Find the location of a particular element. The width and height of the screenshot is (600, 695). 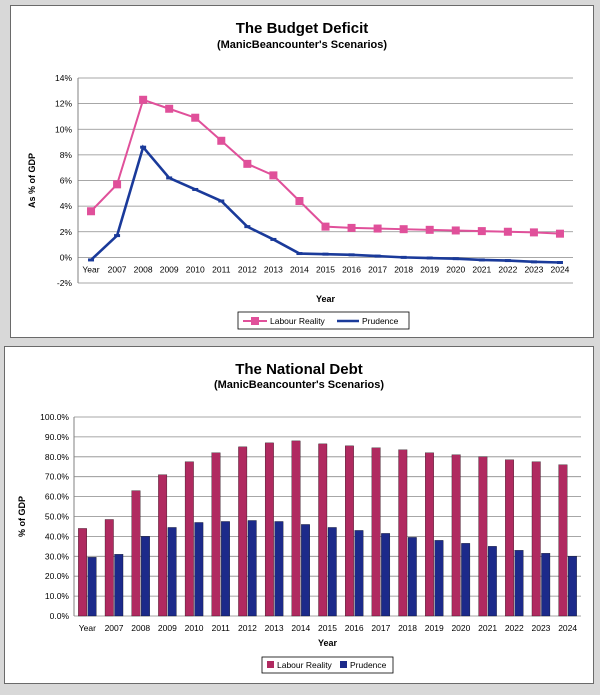

y-tick-label: 14% is located at coordinates (63, 78).